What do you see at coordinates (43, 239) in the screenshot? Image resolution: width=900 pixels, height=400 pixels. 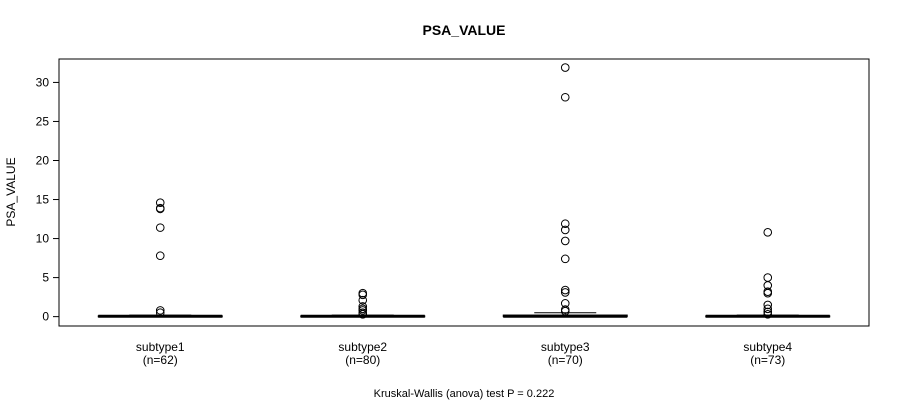 I see `y-tick-label: 10` at bounding box center [43, 239].